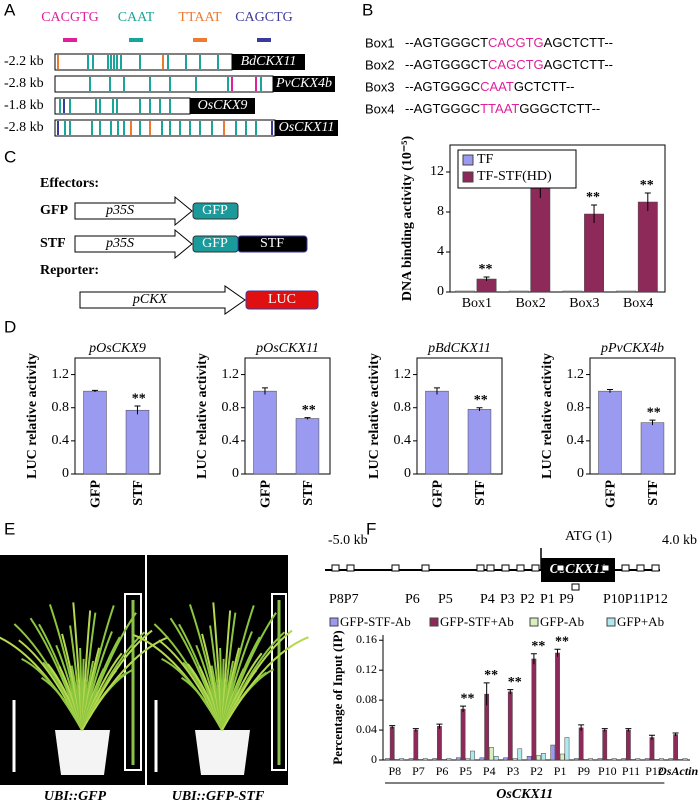 This screenshot has width=699, height=807. Describe the element at coordinates (631, 771) in the screenshot. I see `x-tick-label: P11` at that location.